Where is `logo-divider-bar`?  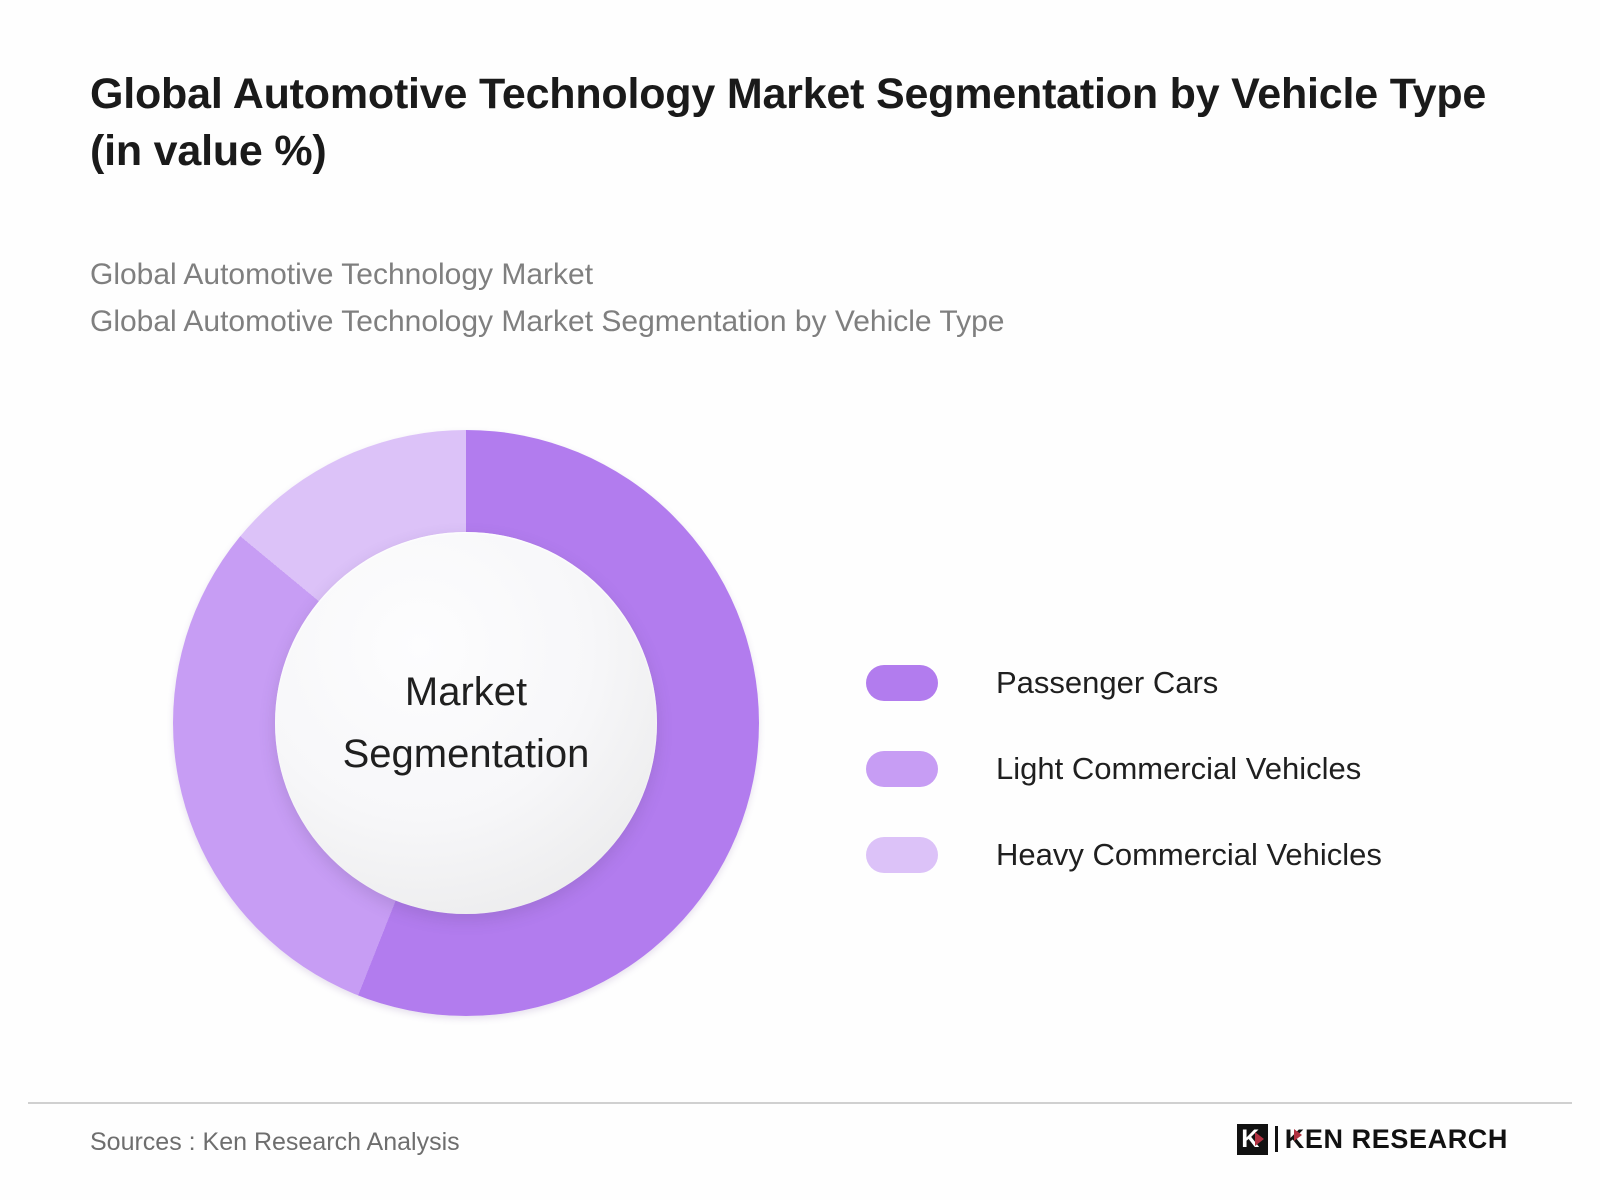
logo-divider-bar is located at coordinates (1276, 1139).